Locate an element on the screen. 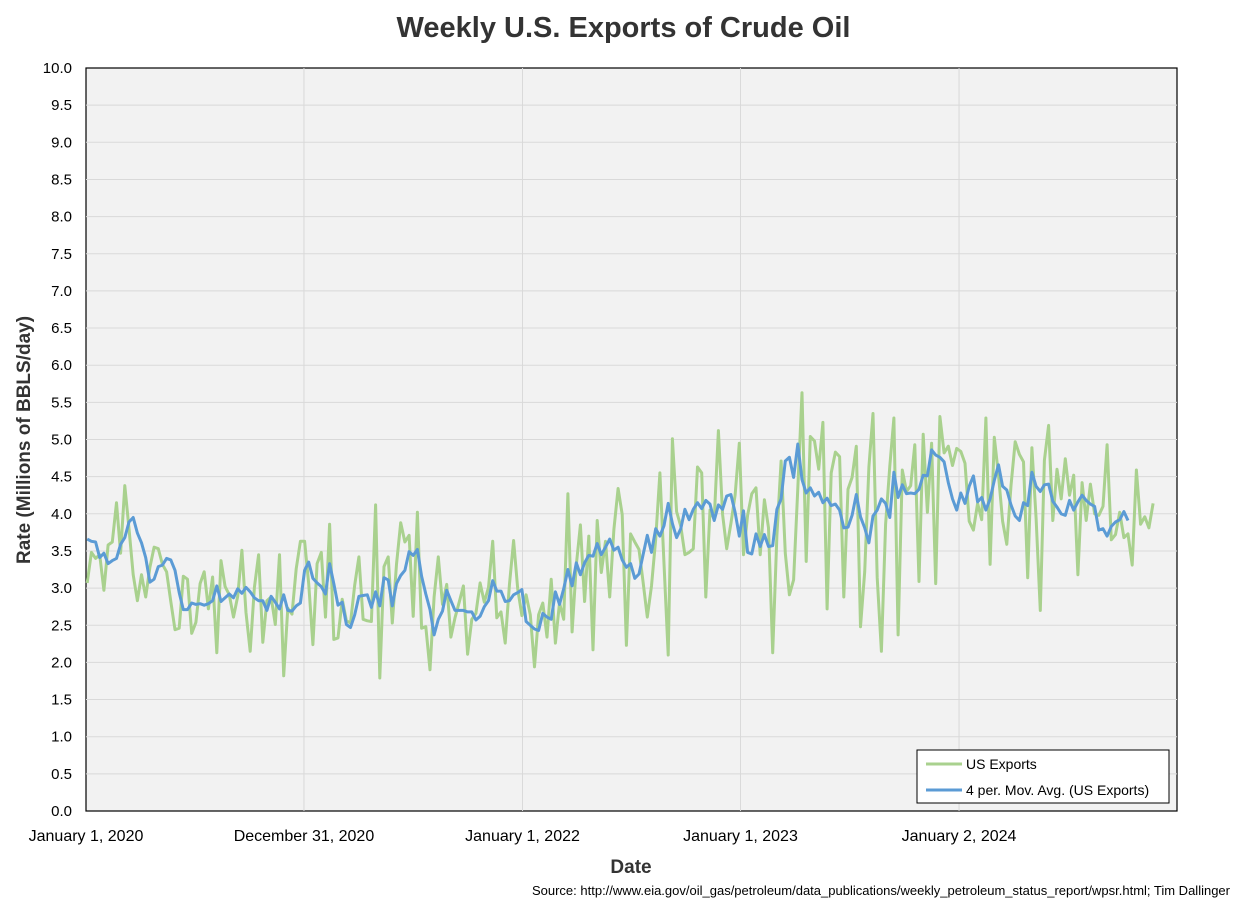  y-tick-label: 3.5 is located at coordinates (61, 551).